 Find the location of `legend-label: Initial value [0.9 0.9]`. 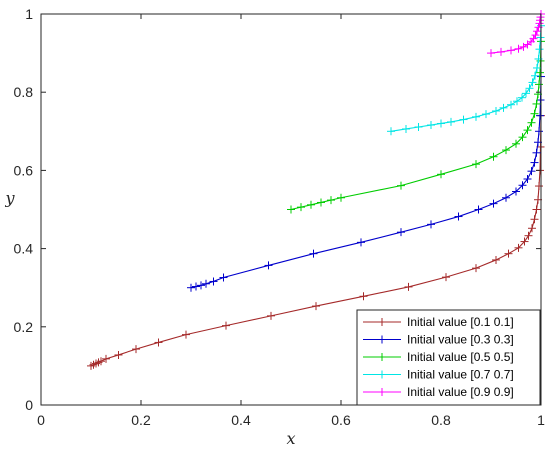

legend-label: Initial value [0.9 0.9] is located at coordinates (460, 392).